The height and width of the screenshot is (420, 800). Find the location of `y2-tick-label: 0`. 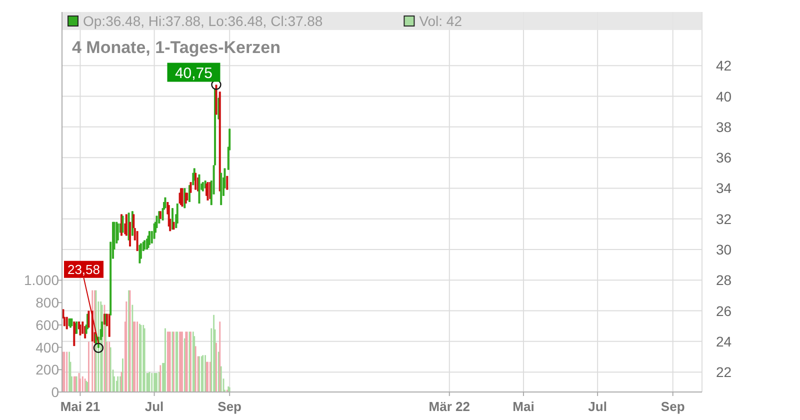

y2-tick-label: 0 is located at coordinates (55, 392).